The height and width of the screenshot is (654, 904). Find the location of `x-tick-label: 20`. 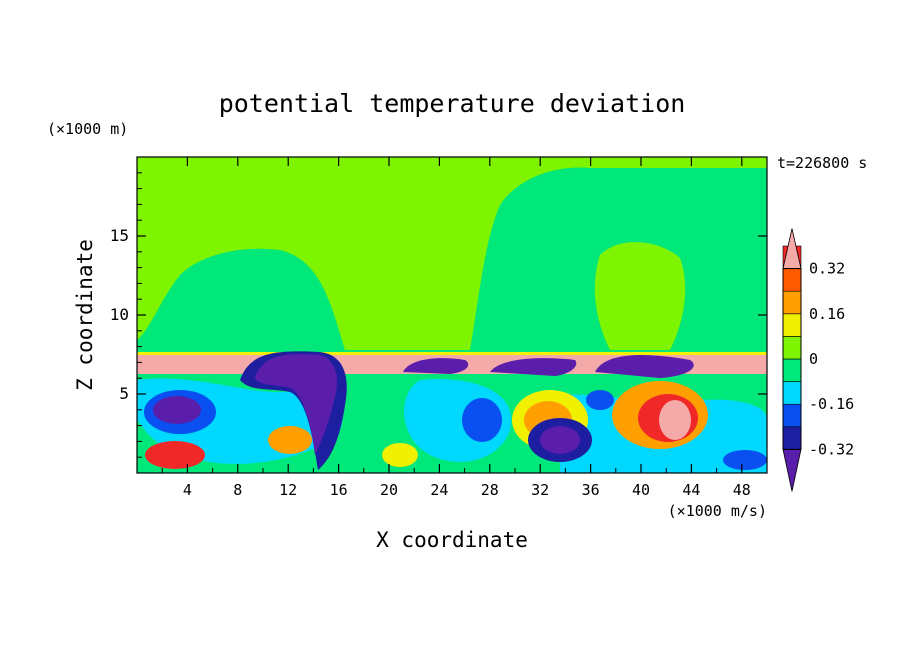

x-tick-label: 20 is located at coordinates (389, 490).